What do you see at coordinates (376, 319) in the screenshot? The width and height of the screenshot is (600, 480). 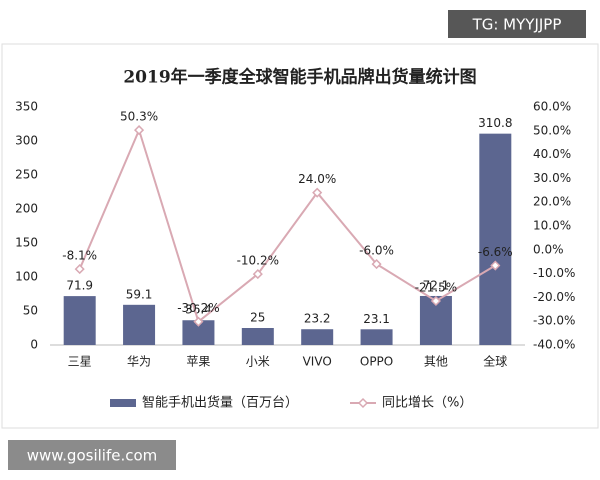 I see `bar-value-label: 23.1` at bounding box center [376, 319].